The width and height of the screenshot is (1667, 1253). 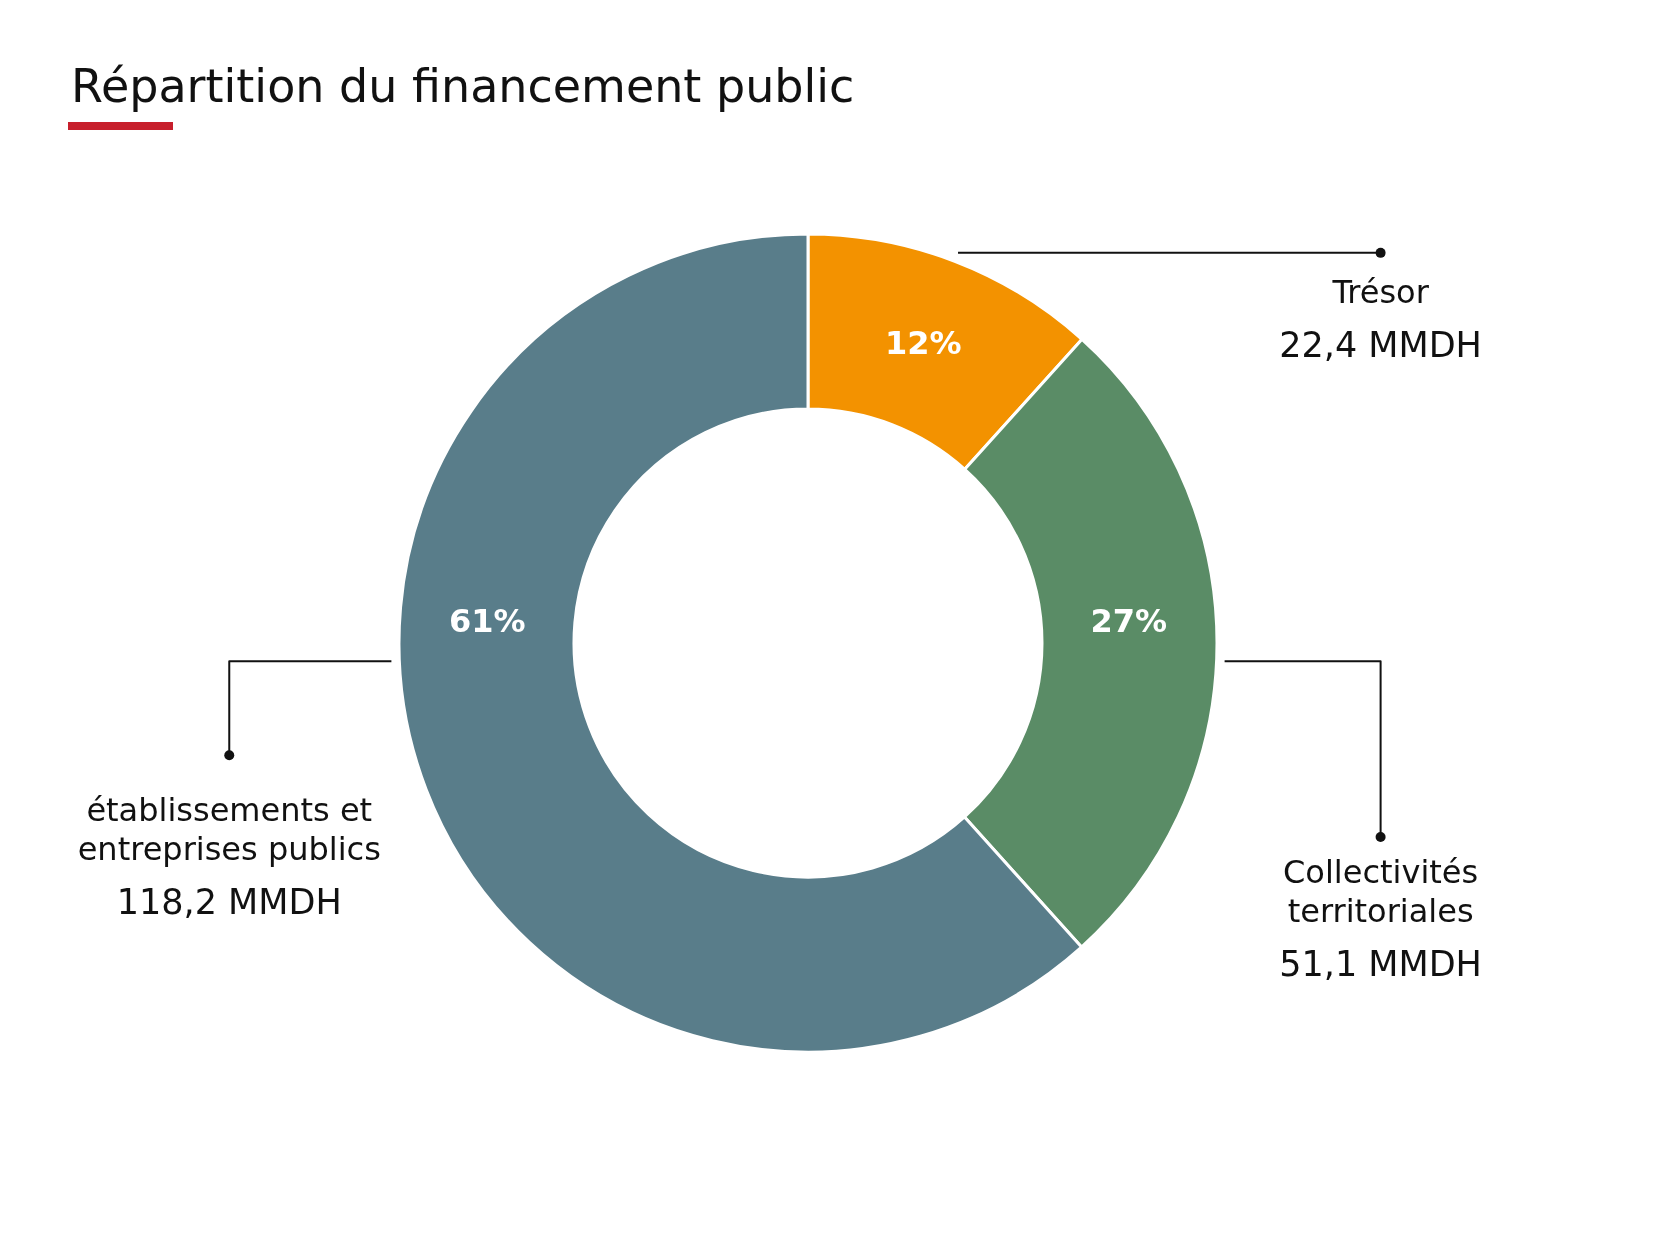 I want to click on slice-label: établissements et entreprises publics, so click(x=229, y=830).